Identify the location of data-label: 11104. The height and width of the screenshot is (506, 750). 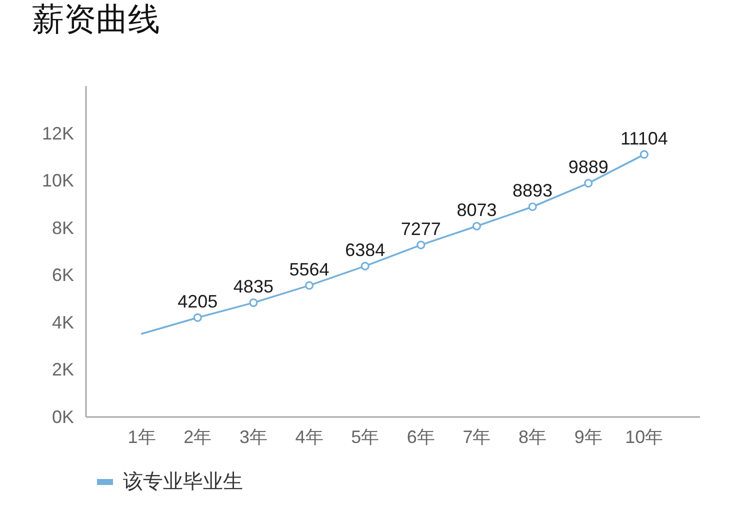
(644, 138).